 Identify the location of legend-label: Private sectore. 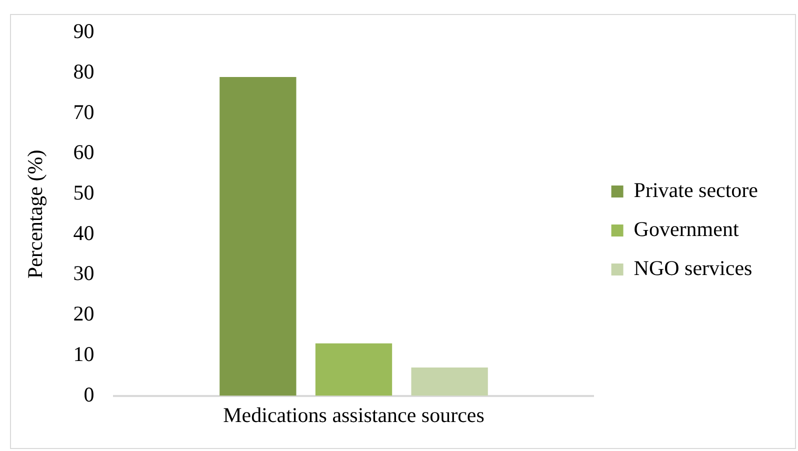
(696, 190).